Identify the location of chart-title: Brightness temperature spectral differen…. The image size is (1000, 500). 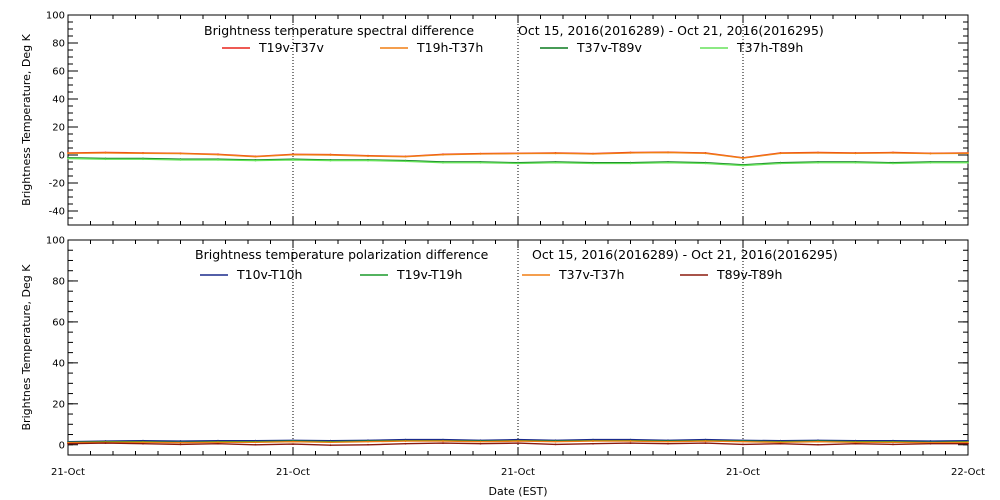
(339, 30).